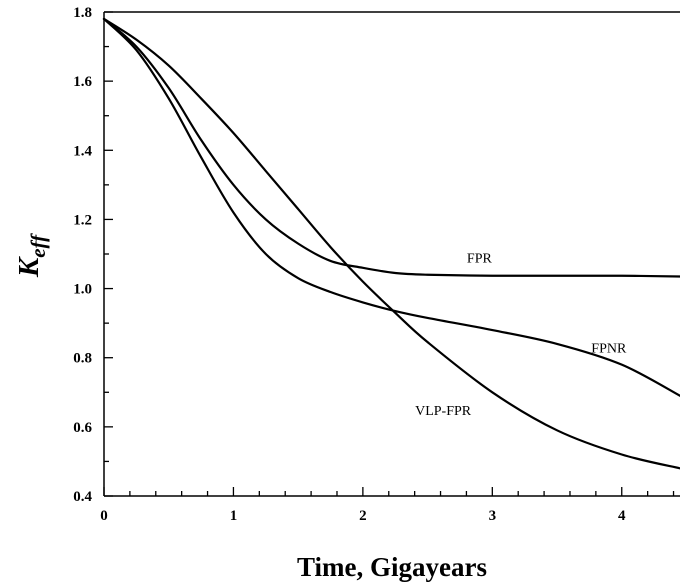 The image size is (680, 584). Describe the element at coordinates (234, 516) in the screenshot. I see `x-tick-label: 1` at that location.